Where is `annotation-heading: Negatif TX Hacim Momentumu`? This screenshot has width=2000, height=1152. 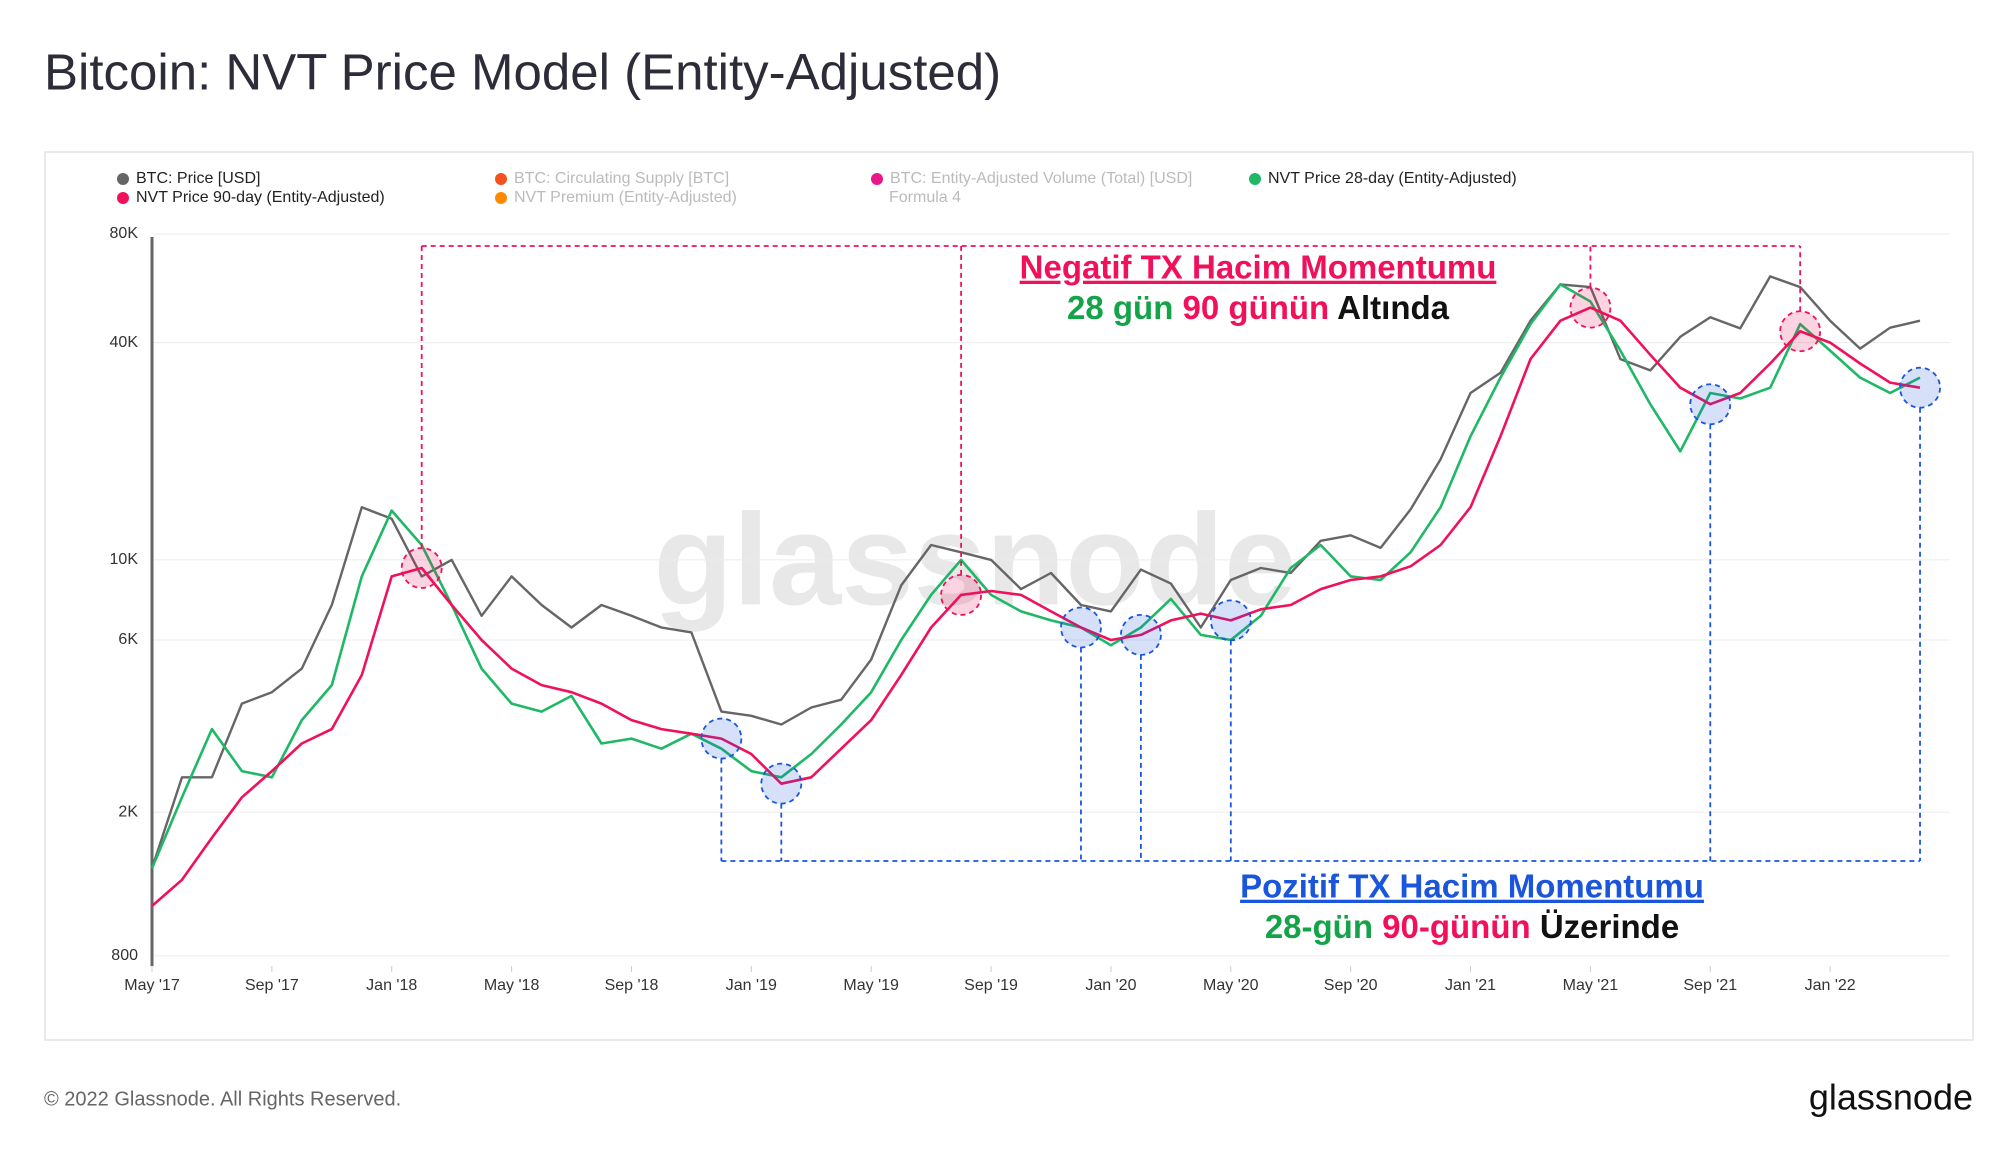
annotation-heading: Negatif TX Hacim Momentumu is located at coordinates (1258, 267).